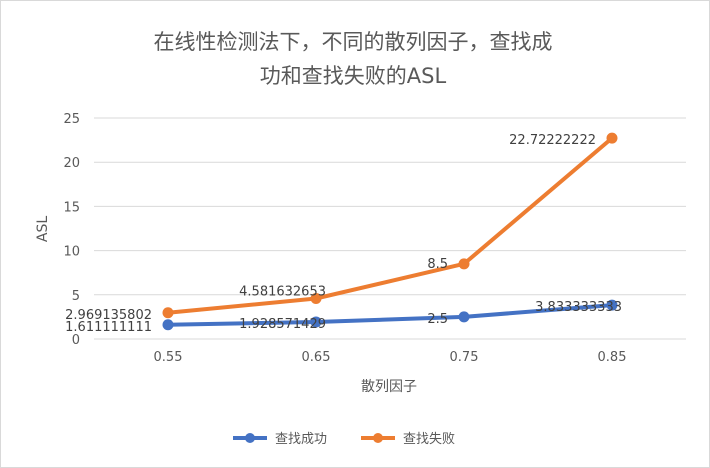  I want to click on data-label: 2.5, so click(437, 319).